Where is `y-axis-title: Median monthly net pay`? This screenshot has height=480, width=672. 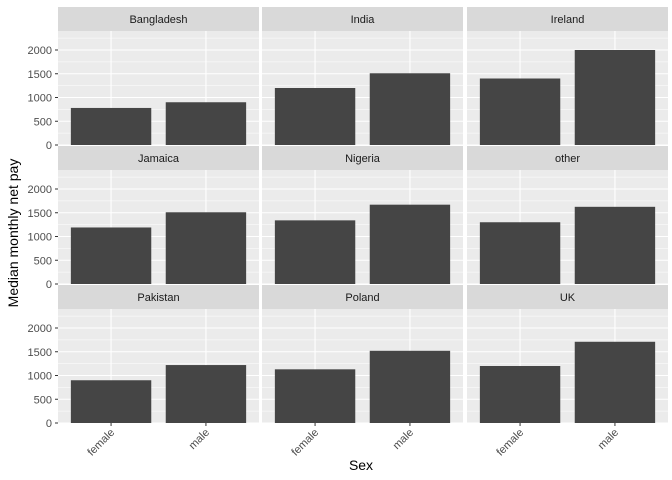
y-axis-title: Median monthly net pay is located at coordinates (13, 233).